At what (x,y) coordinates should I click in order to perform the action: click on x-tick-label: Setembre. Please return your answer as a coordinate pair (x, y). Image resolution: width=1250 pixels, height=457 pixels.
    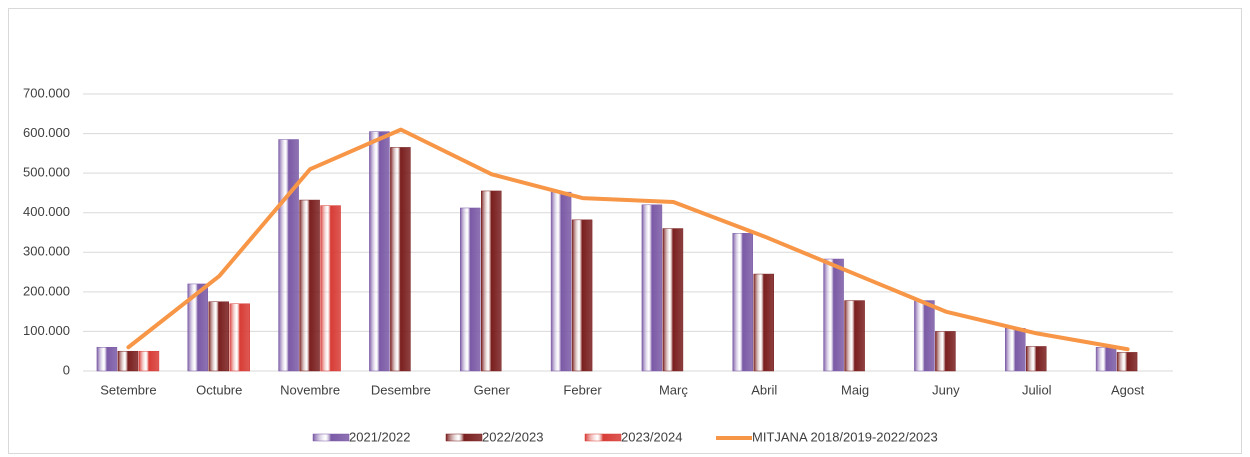
    Looking at the image, I should click on (128, 389).